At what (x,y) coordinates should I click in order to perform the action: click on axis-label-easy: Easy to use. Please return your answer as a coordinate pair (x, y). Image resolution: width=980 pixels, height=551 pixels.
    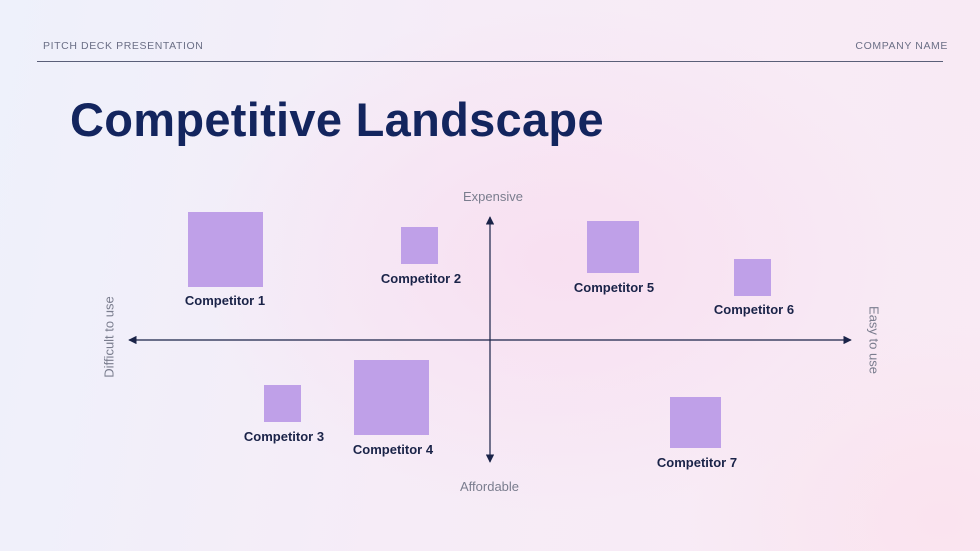
    Looking at the image, I should click on (874, 340).